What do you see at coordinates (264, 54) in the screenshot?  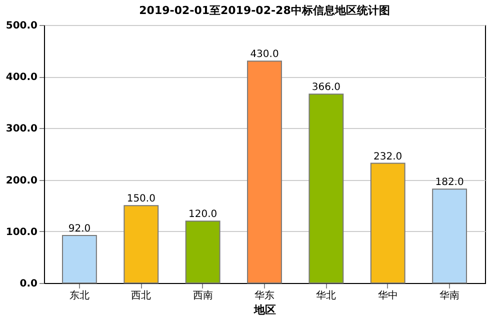 I see `data-label: 430.0` at bounding box center [264, 54].